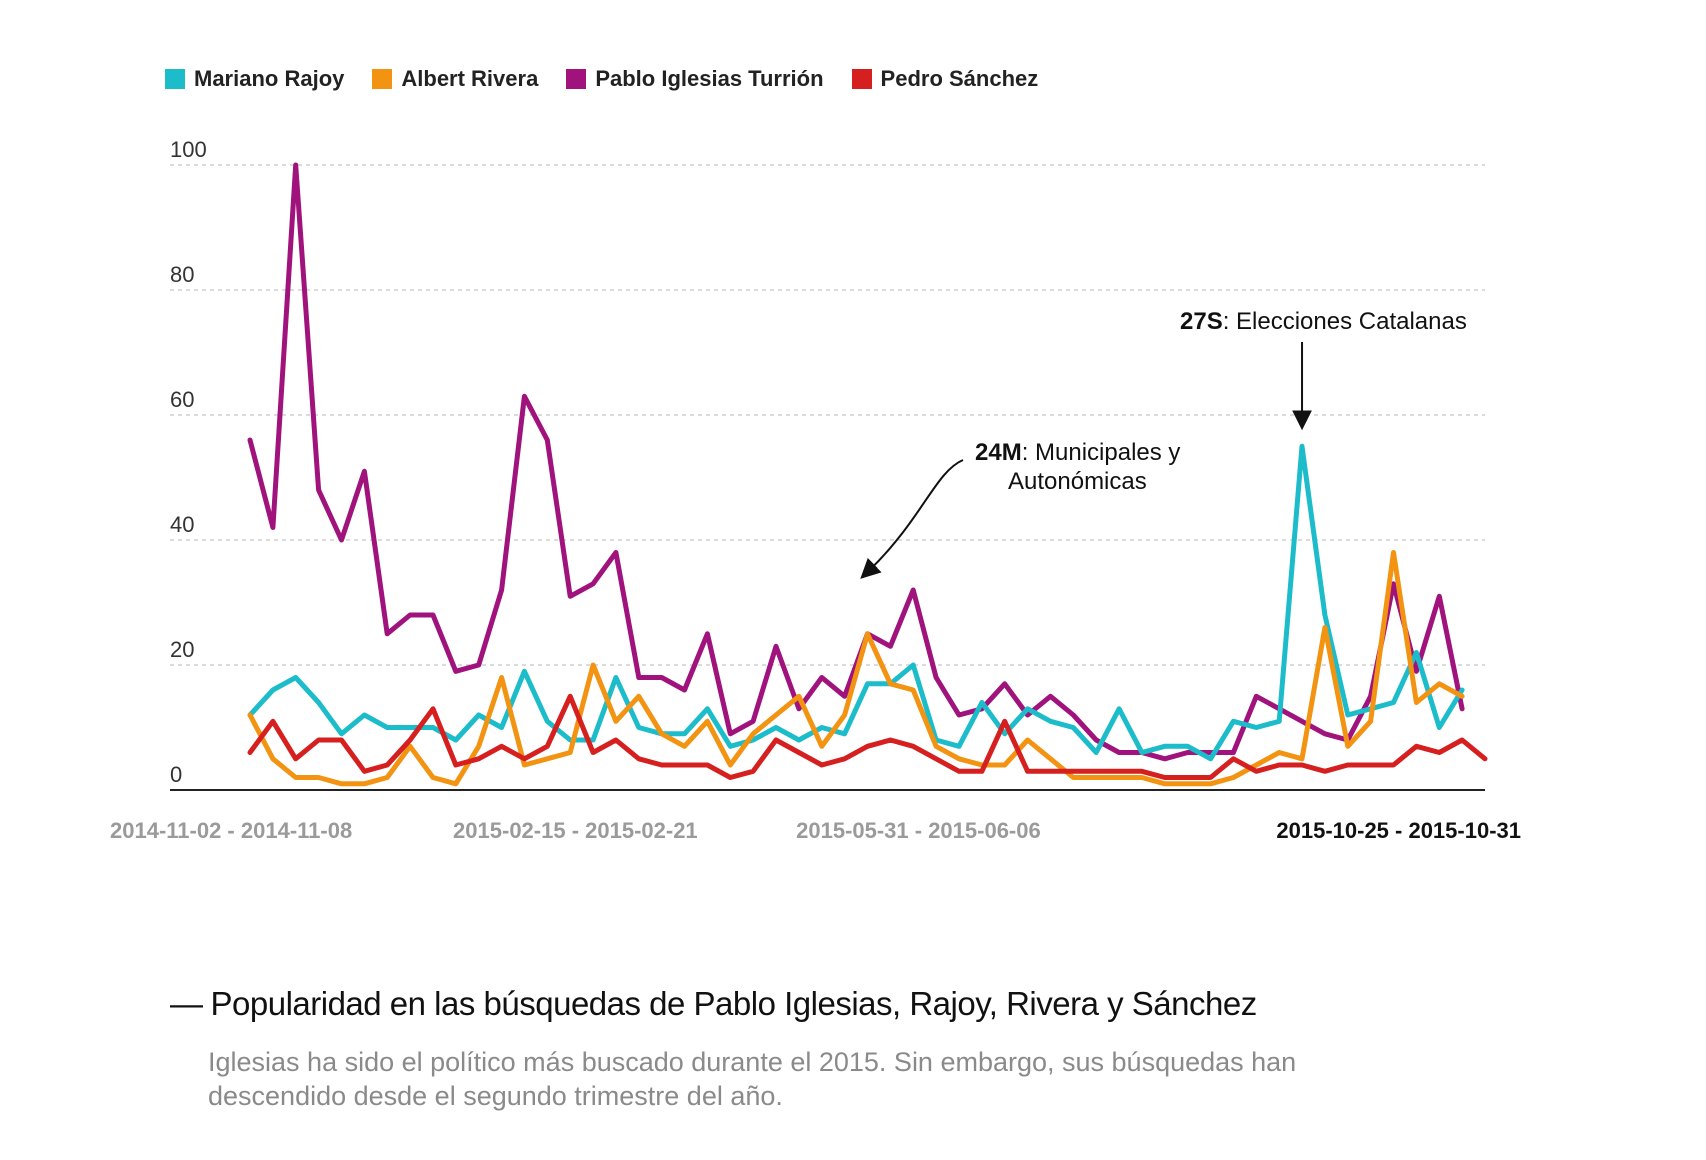  I want to click on x-tick-label: 2015-05-31 - 2015-06-06, so click(918, 830).